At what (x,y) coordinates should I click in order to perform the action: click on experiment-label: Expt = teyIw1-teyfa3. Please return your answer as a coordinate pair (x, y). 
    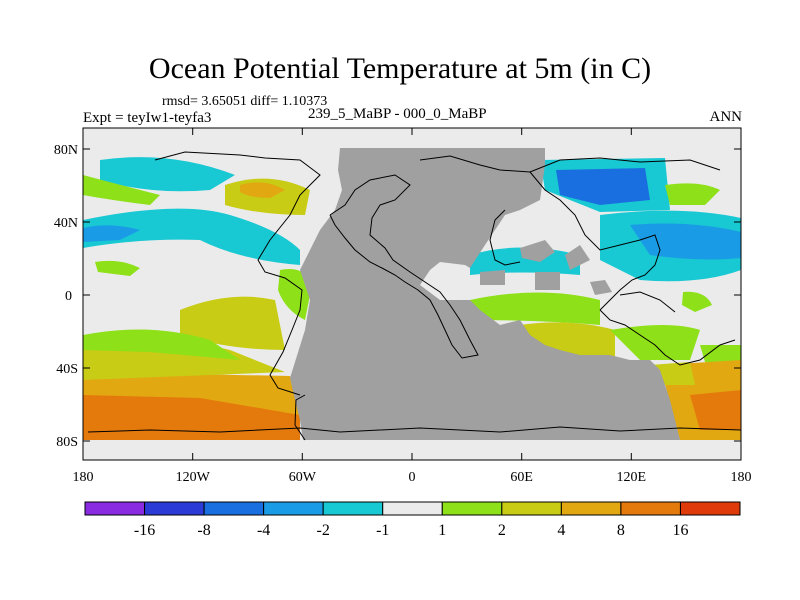
    Looking at the image, I should click on (147, 118).